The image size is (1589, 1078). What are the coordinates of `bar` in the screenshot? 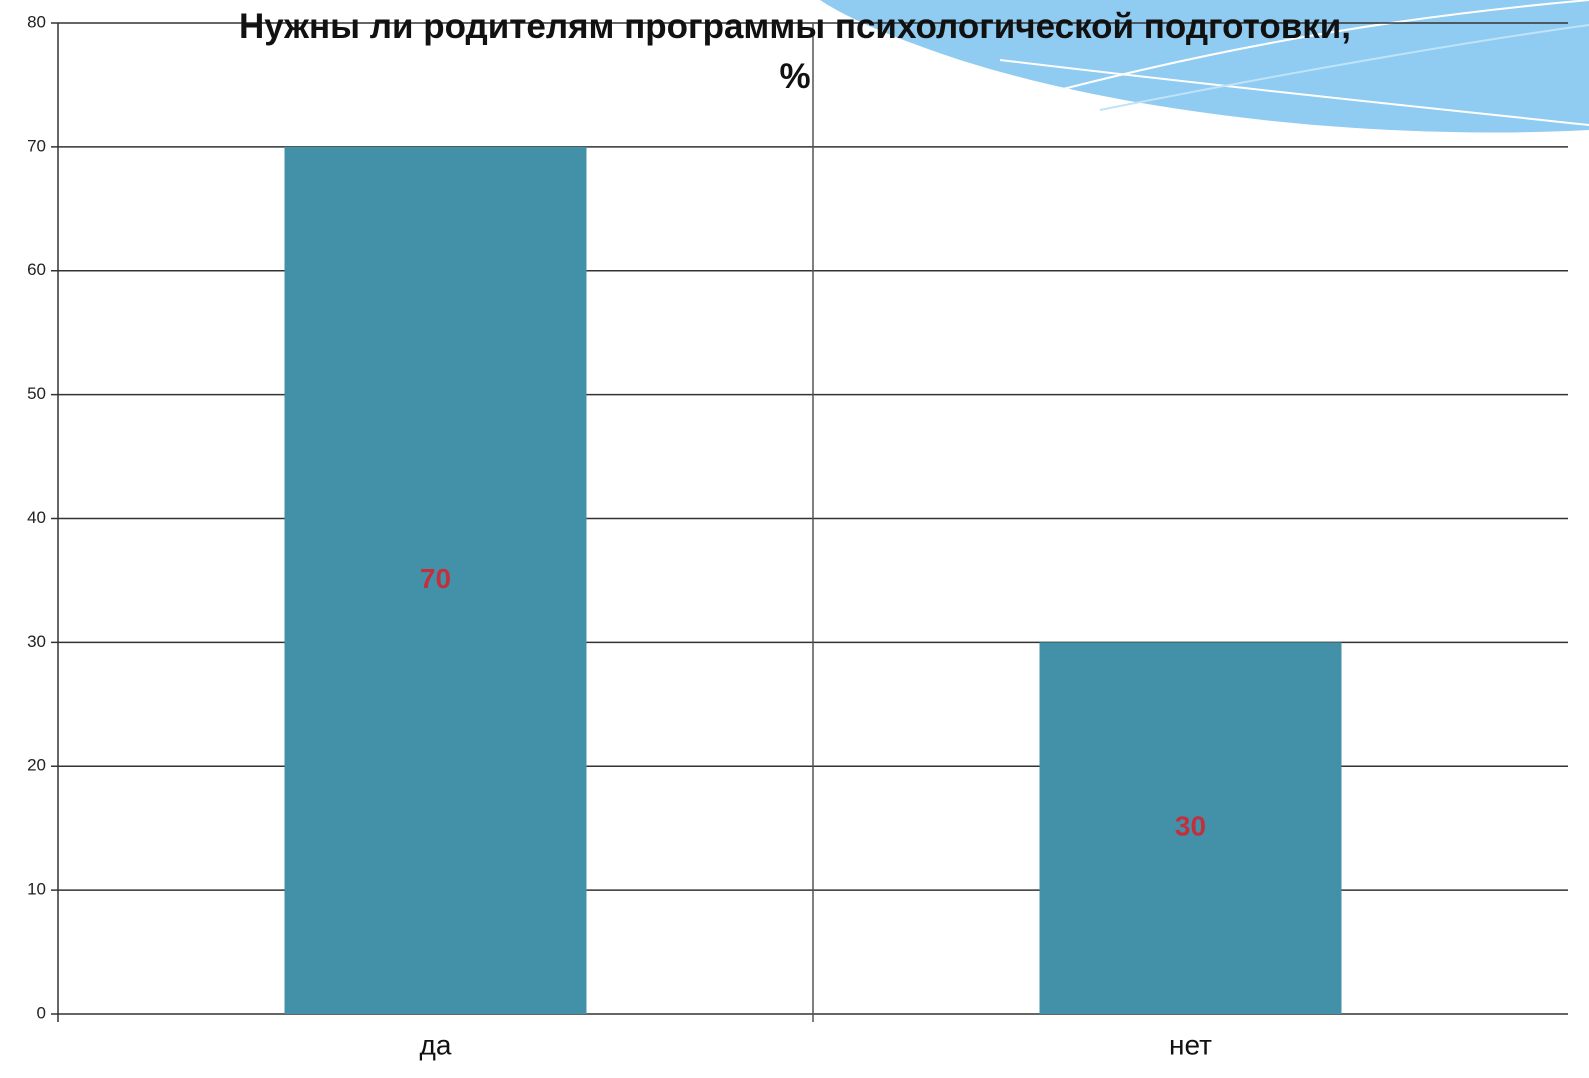 It's located at (1190, 828).